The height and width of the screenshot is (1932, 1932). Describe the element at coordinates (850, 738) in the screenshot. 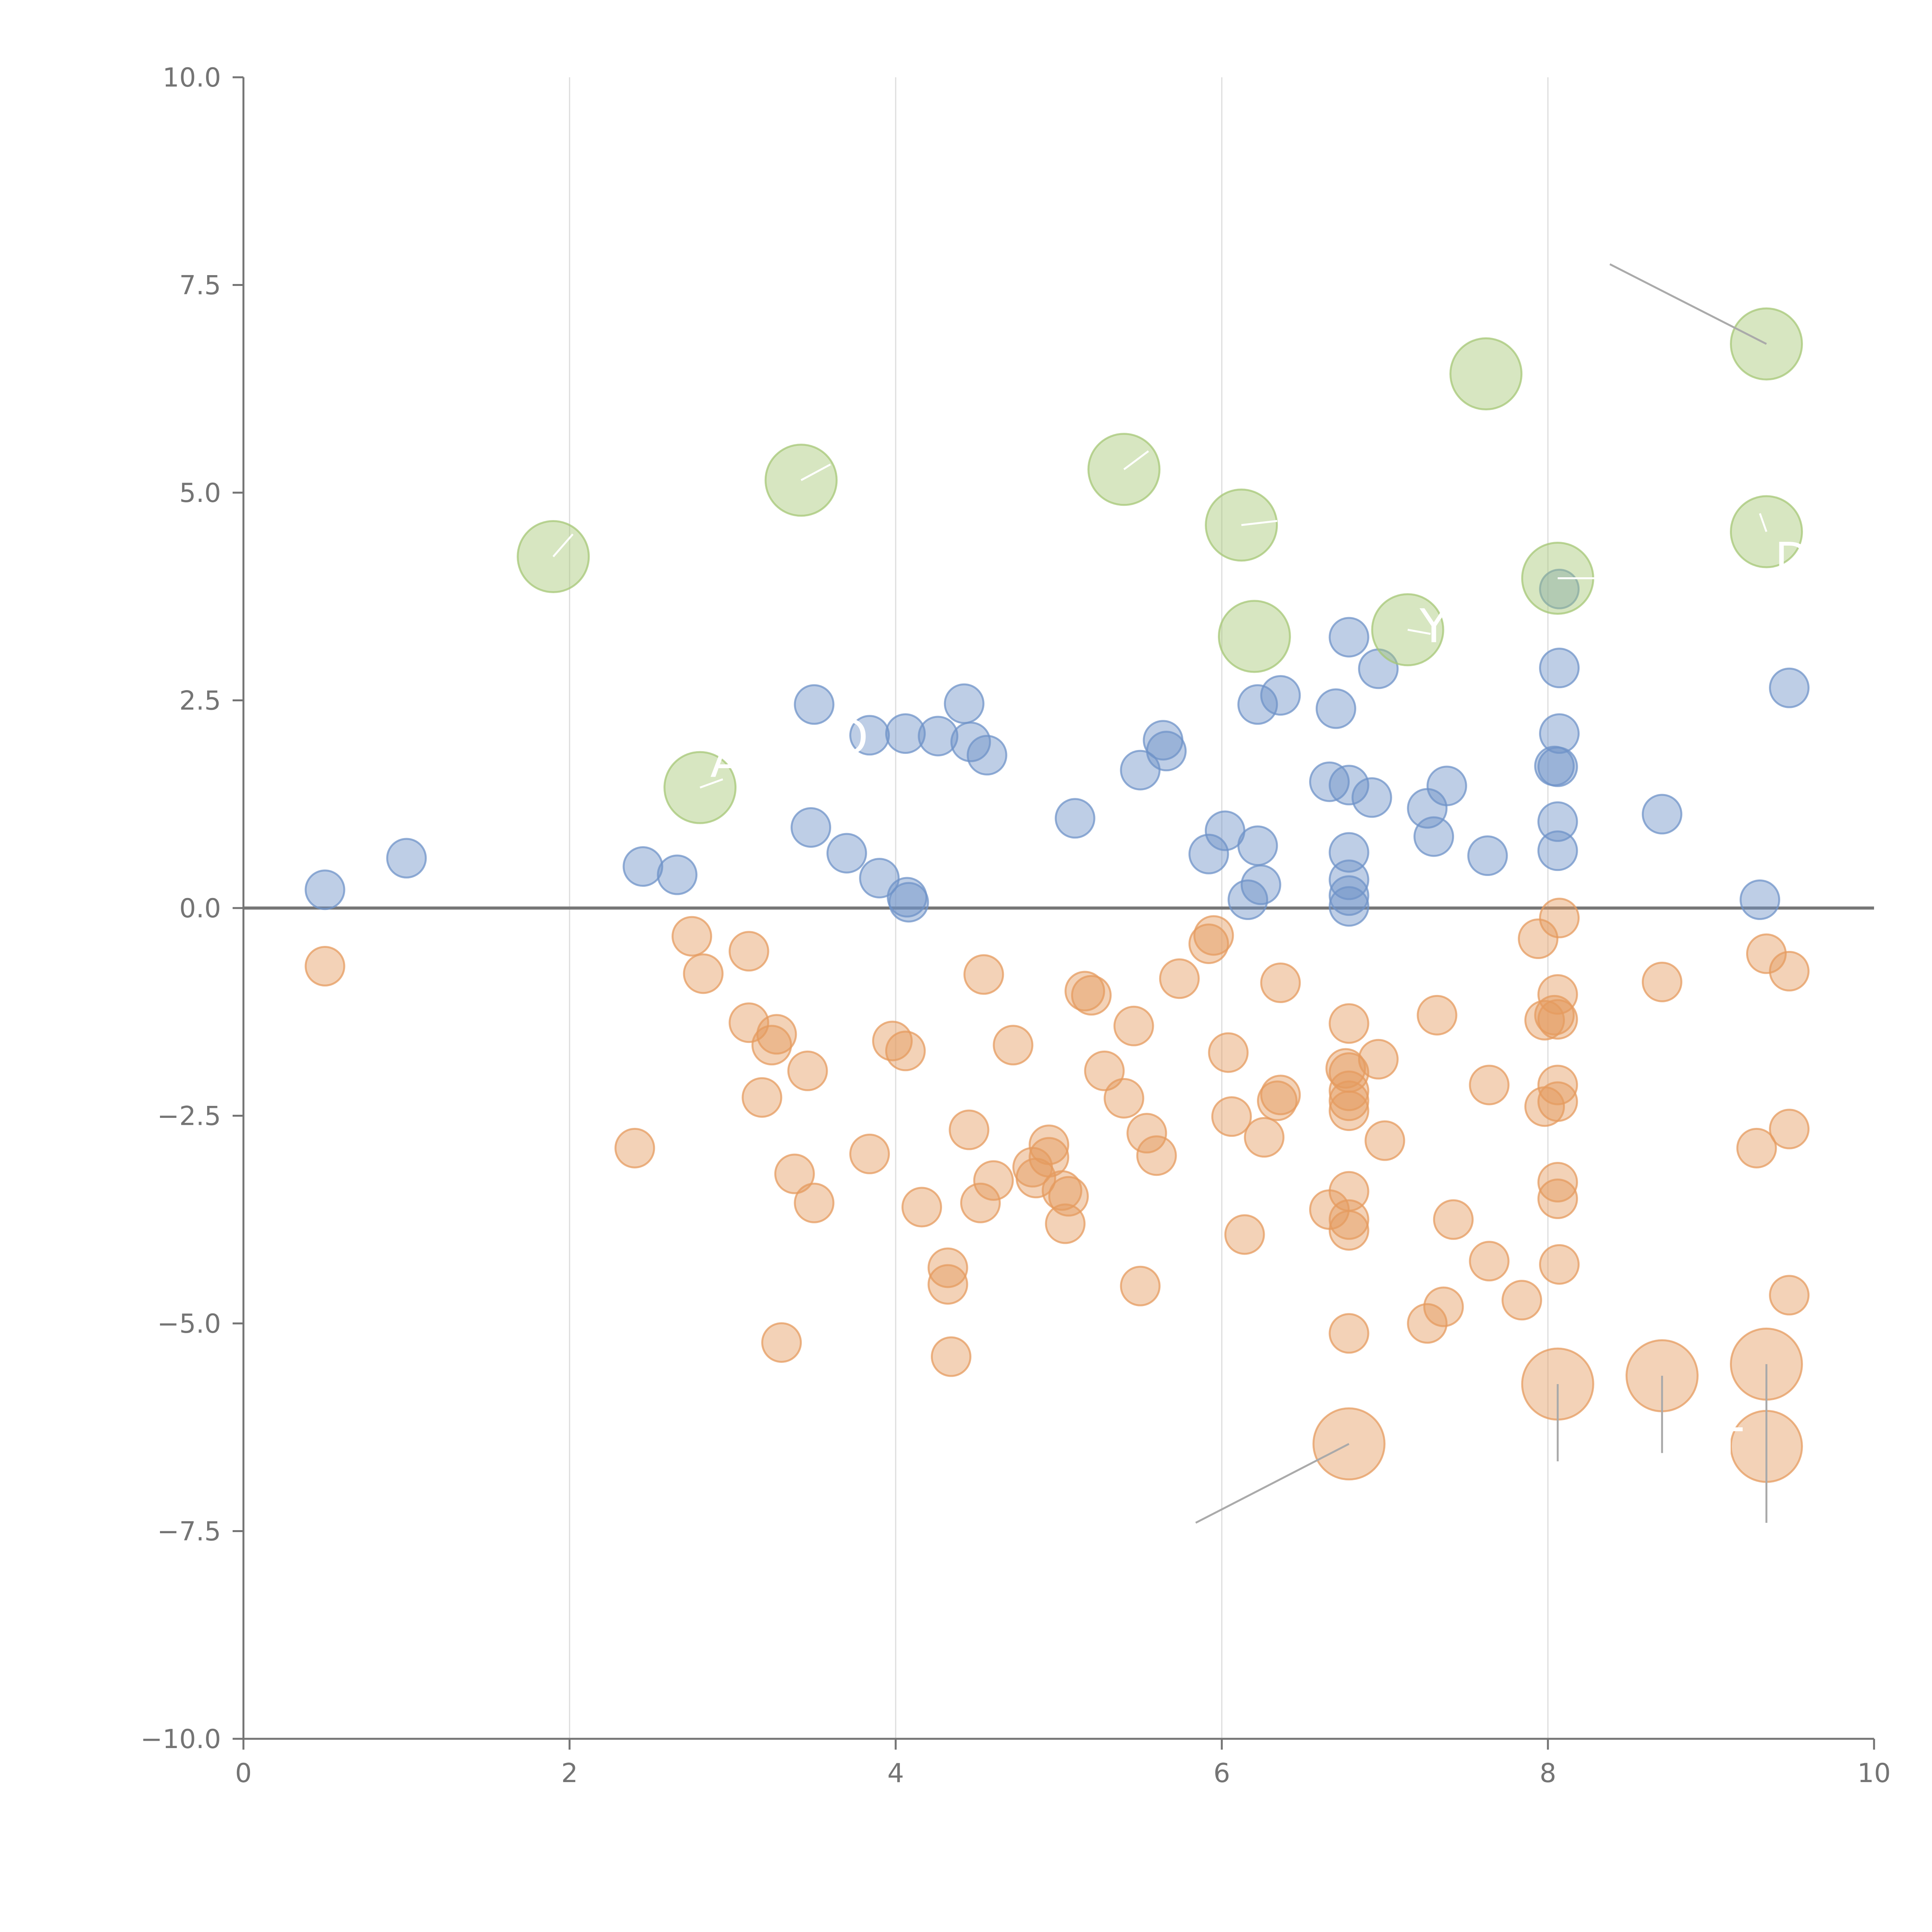

I see `annotation-label: O` at that location.